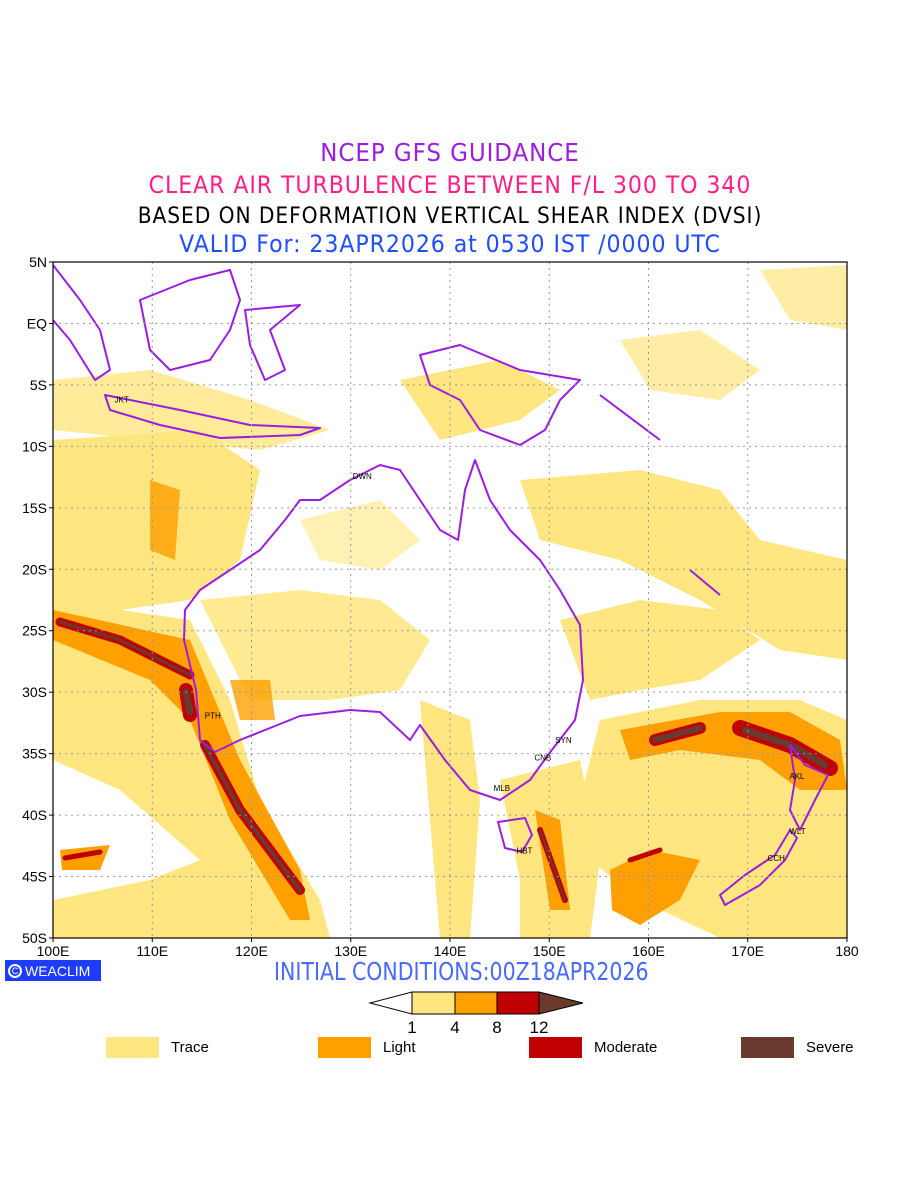 Image resolution: width=900 pixels, height=1200 pixels. I want to click on lat-label: 50S, so click(34, 938).